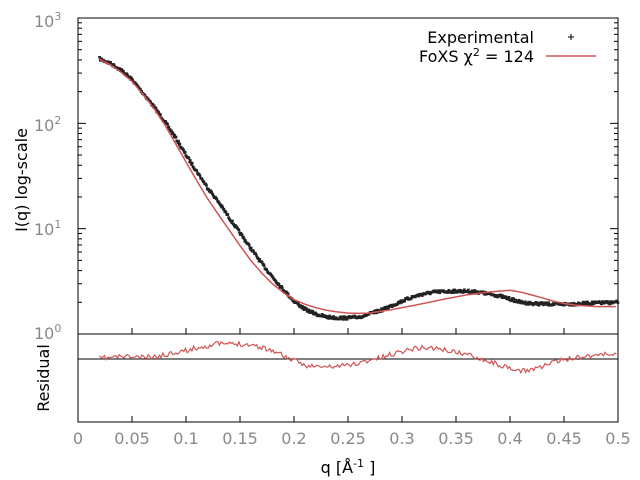 This screenshot has width=640, height=480. Describe the element at coordinates (293, 438) in the screenshot. I see `x-tick-label: 0.2` at that location.